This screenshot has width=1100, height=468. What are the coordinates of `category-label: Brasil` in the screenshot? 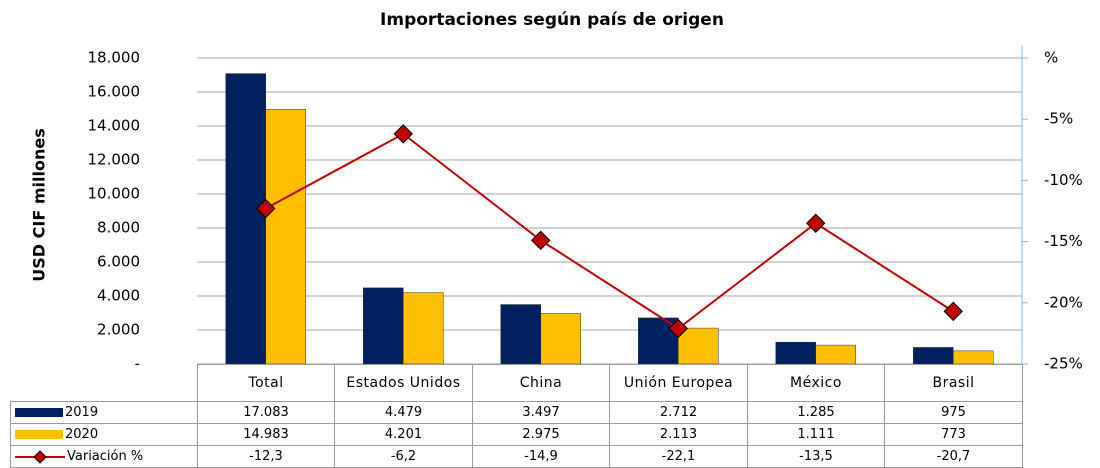 It's located at (953, 383).